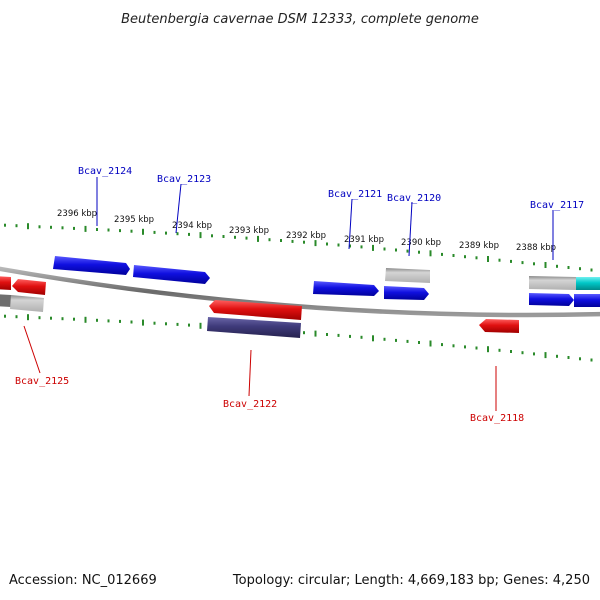  What do you see at coordinates (298, 247) in the screenshot?
I see `forward-tick-track` at bounding box center [298, 247].